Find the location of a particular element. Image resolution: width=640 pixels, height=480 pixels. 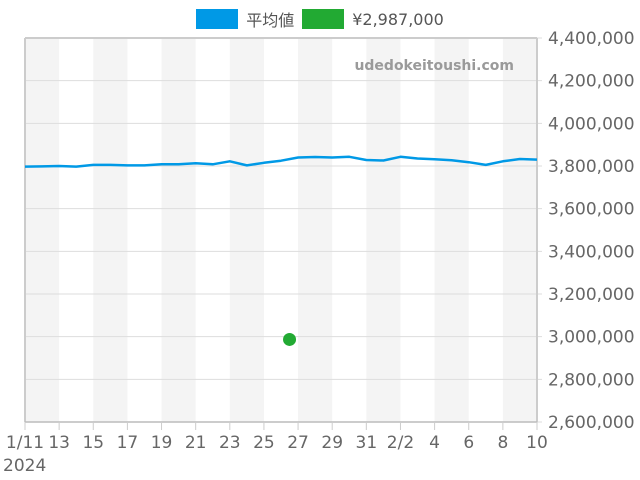

y-tick-label: 4,000,000 is located at coordinates (591, 124).